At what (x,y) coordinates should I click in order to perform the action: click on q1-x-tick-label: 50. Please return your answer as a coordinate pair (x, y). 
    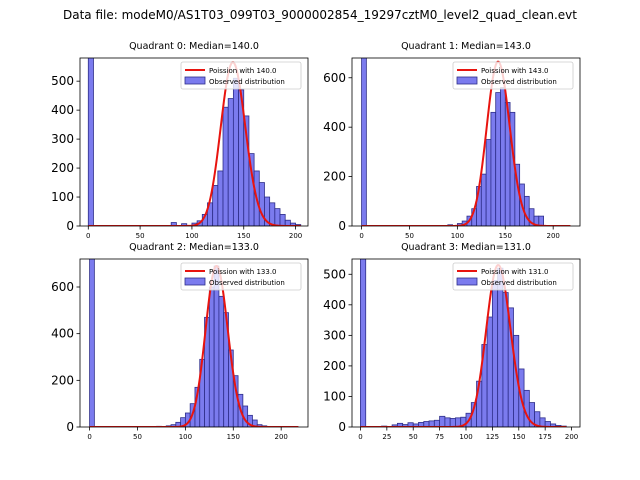
    Looking at the image, I should click on (409, 236).